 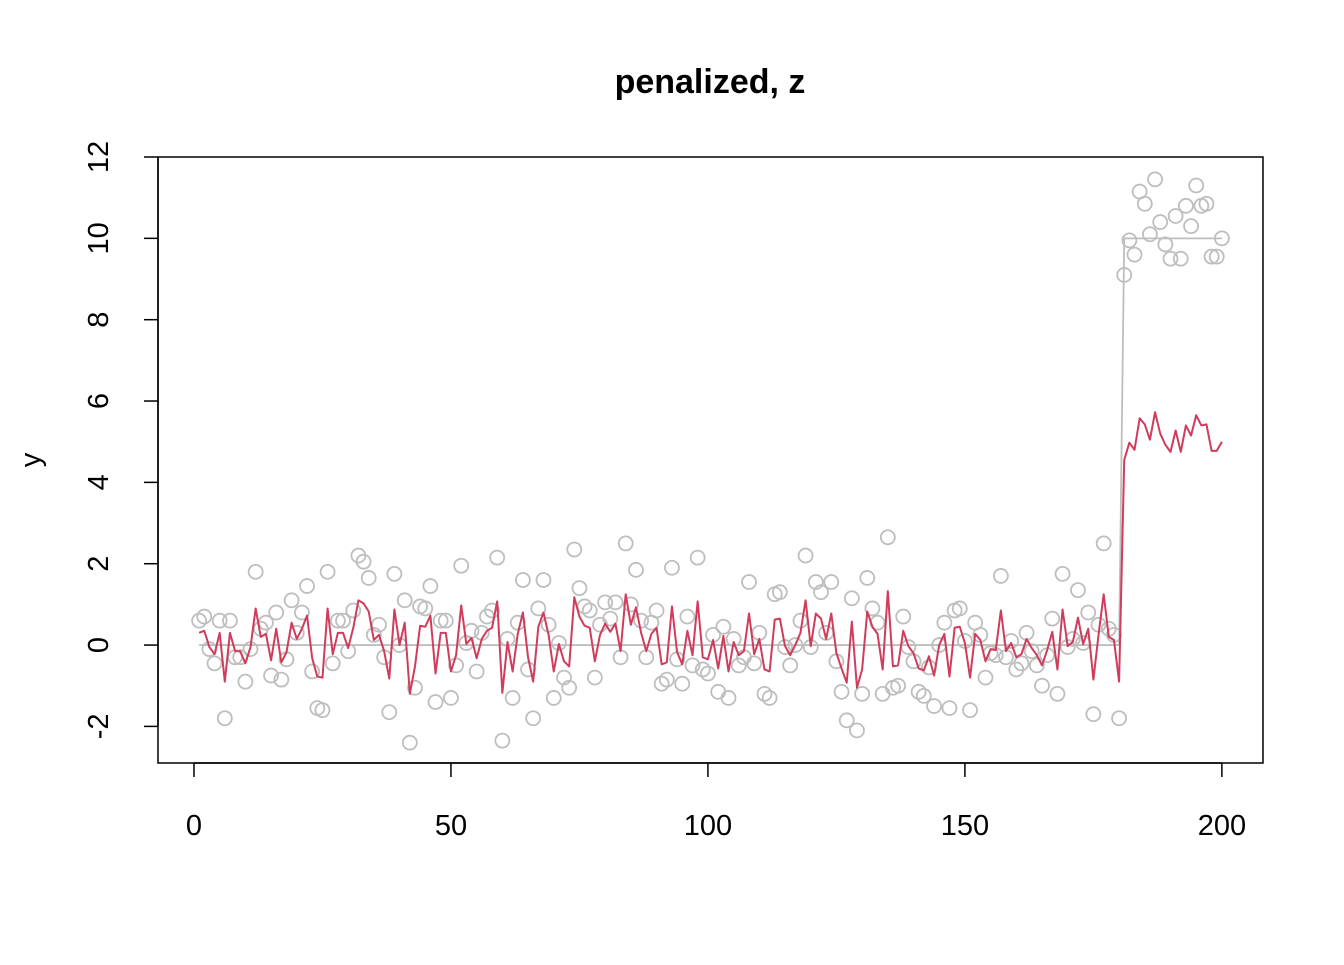 What do you see at coordinates (99, 482) in the screenshot?
I see `y-tick-label: 4` at bounding box center [99, 482].